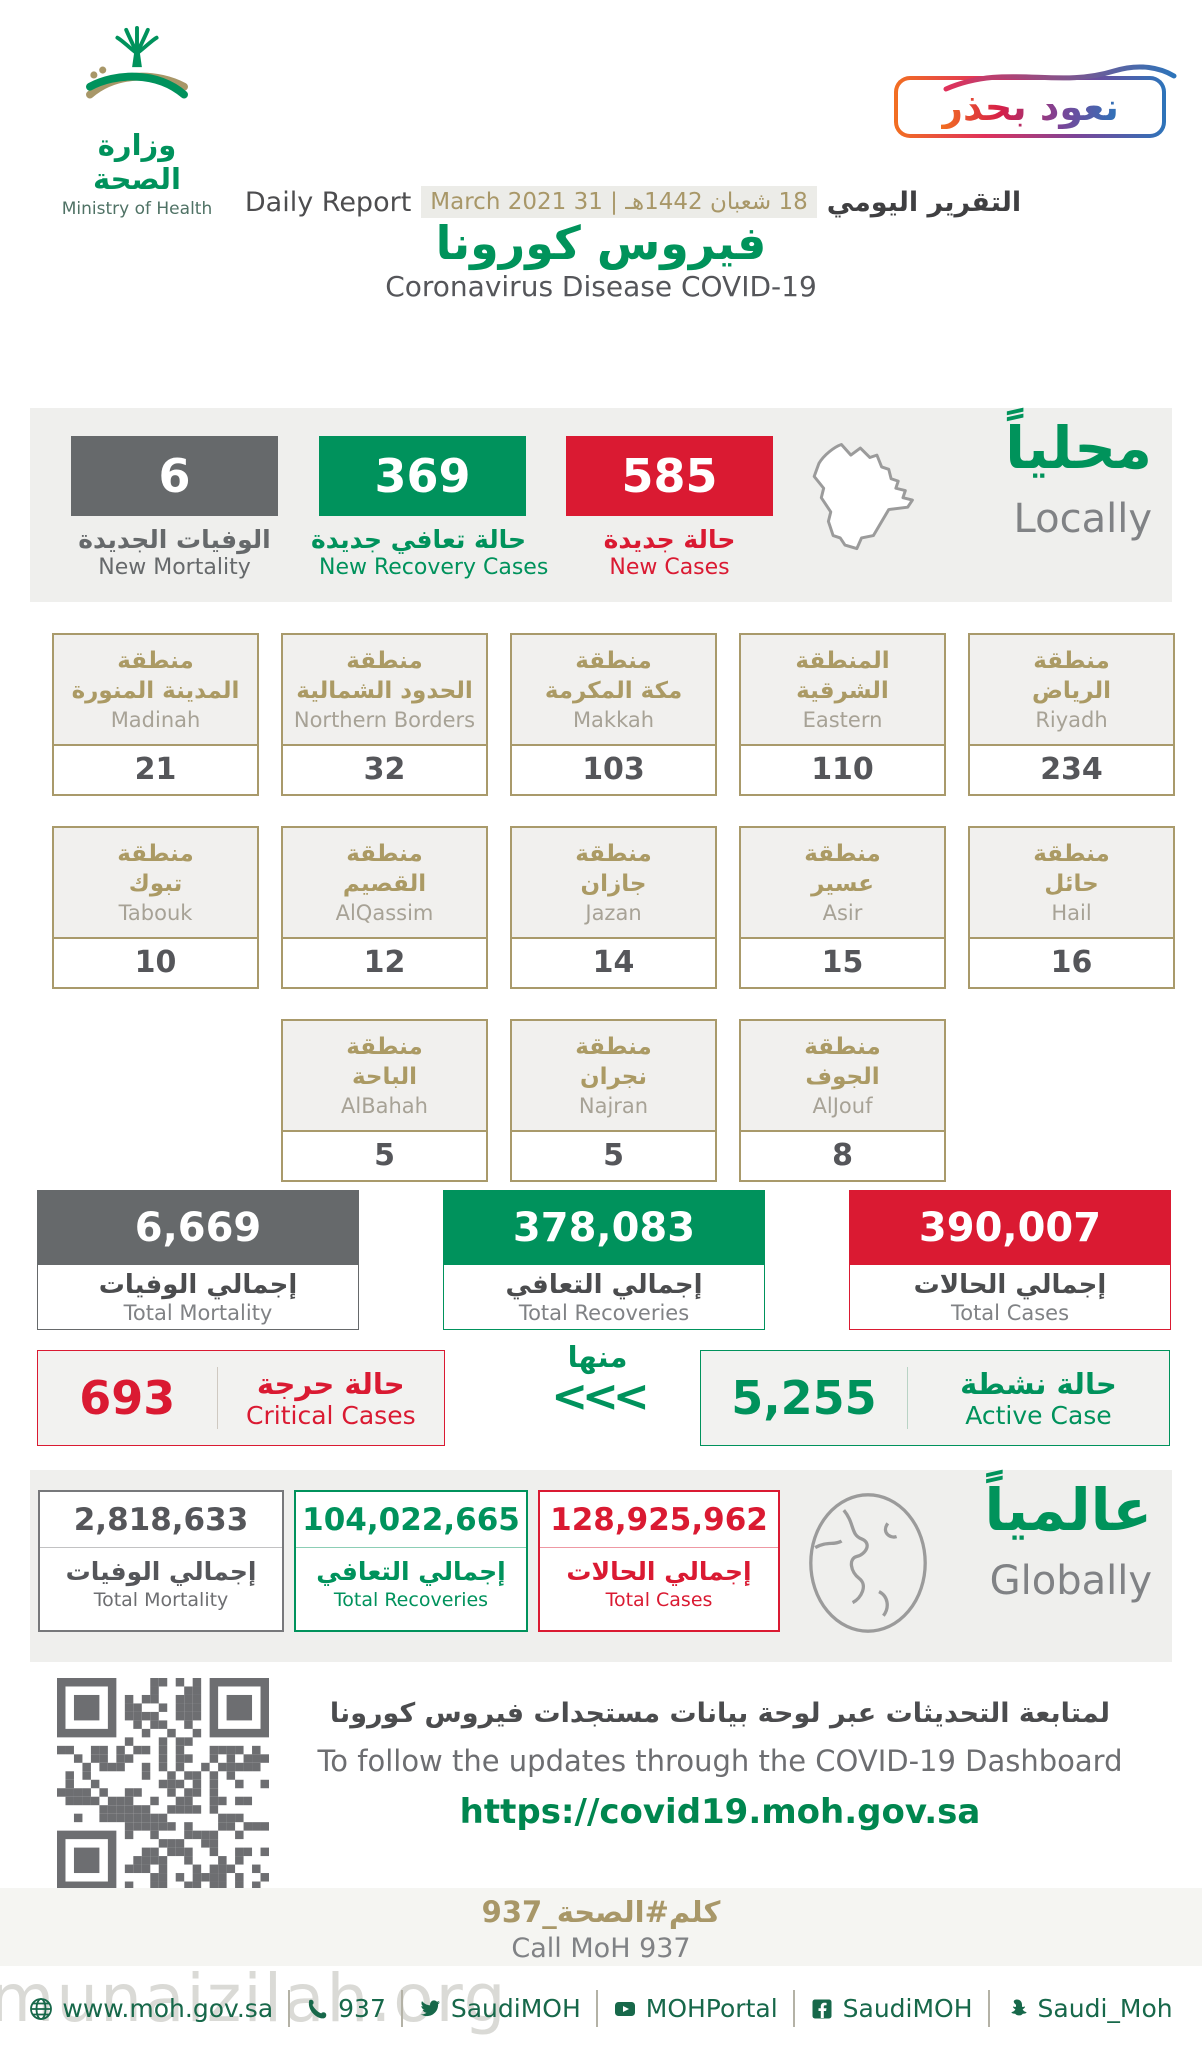  What do you see at coordinates (1010, 1313) in the screenshot?
I see `total-cases-label-english: Total Cases` at bounding box center [1010, 1313].